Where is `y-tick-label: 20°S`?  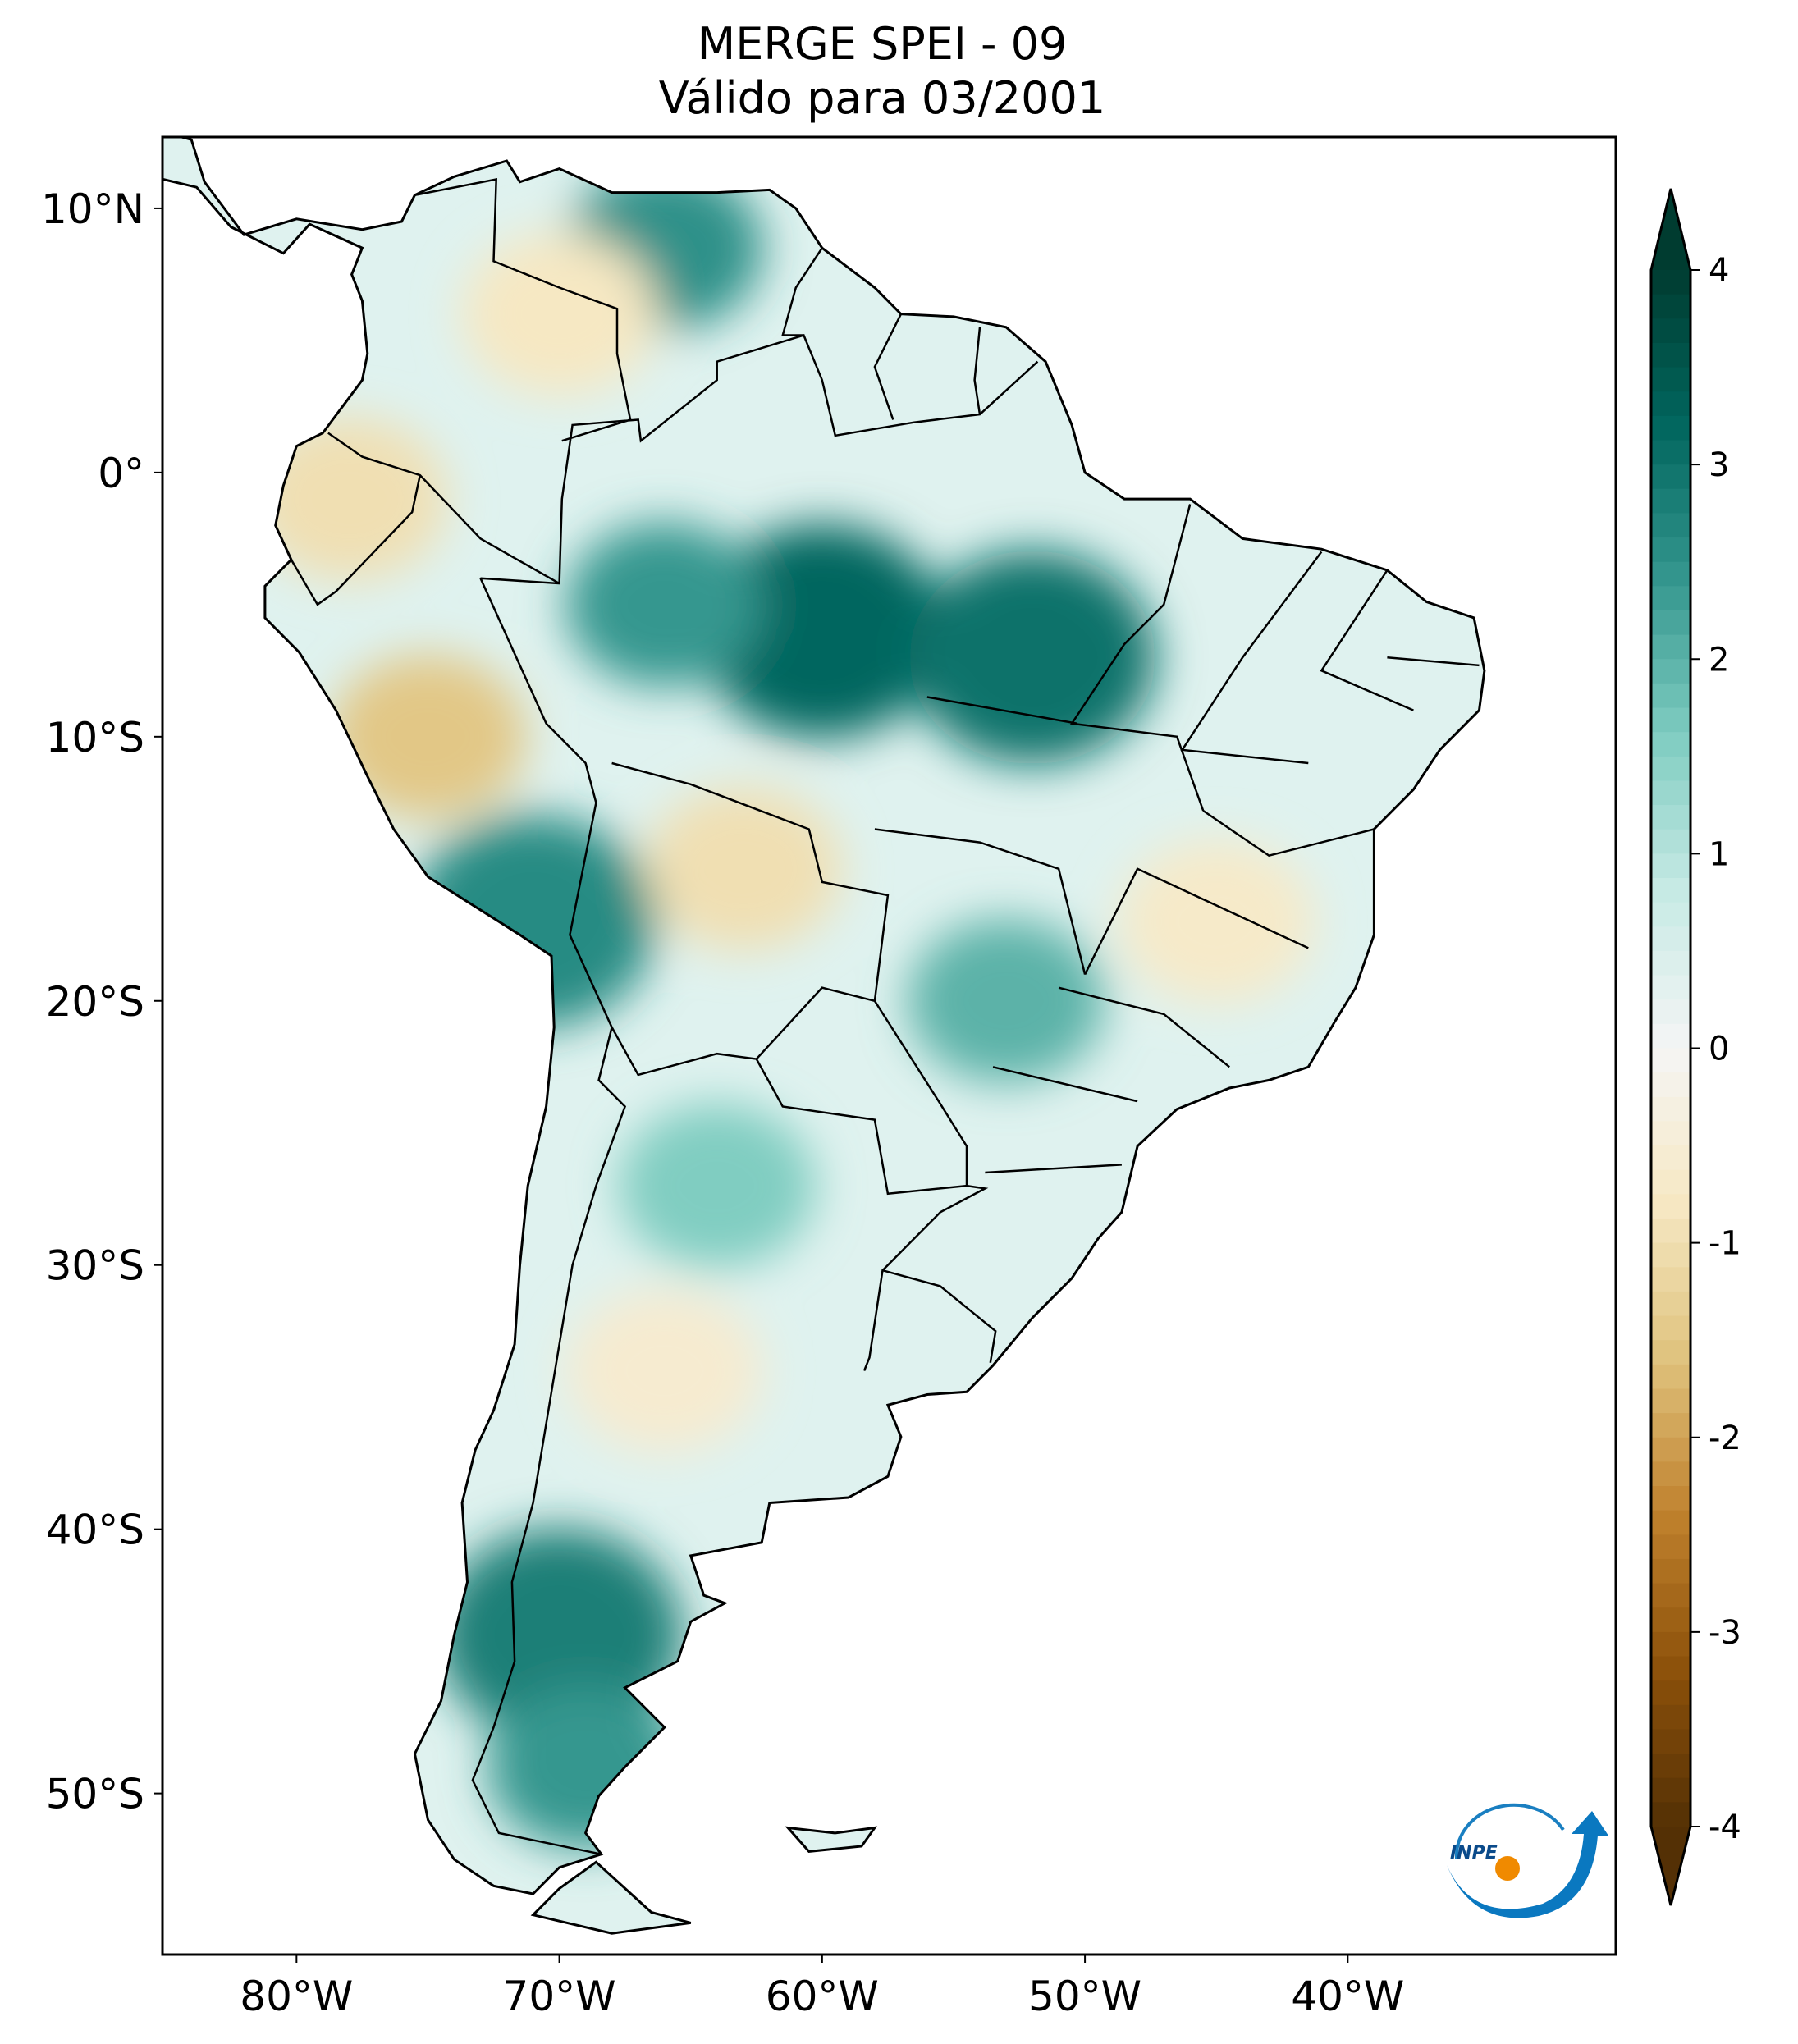 y-tick-label: 20°S is located at coordinates (95, 1002).